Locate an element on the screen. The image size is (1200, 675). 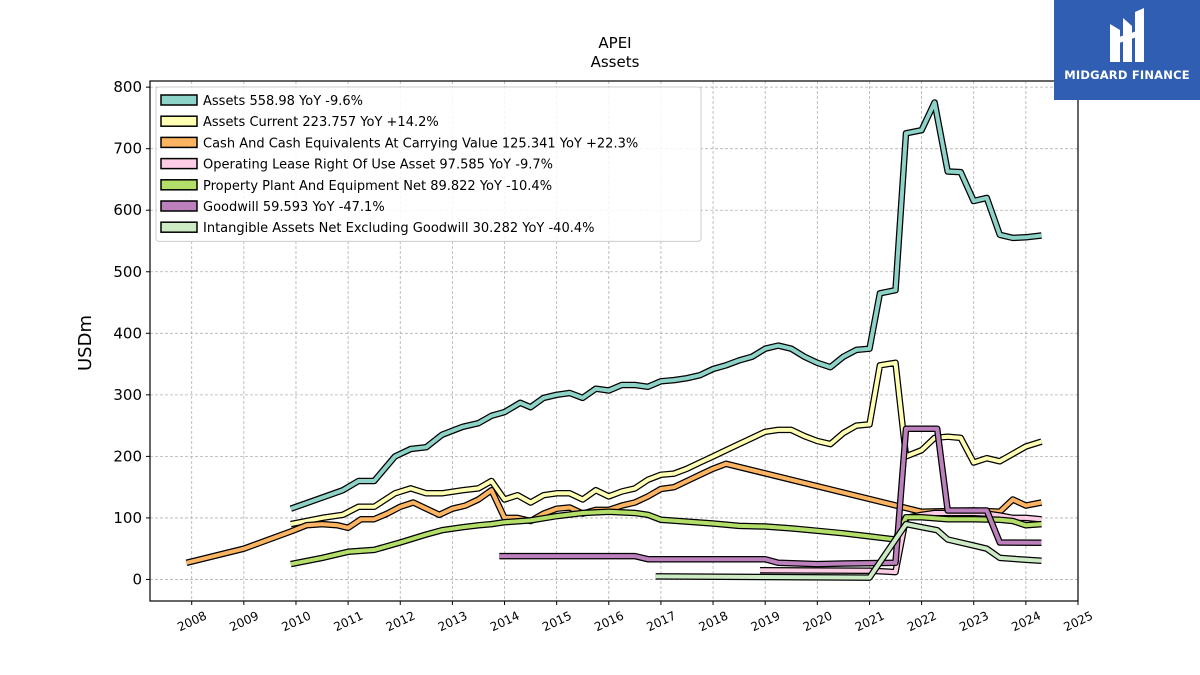
legend-label: Goodwill 59.593 YoY -47.1% is located at coordinates (294, 207).